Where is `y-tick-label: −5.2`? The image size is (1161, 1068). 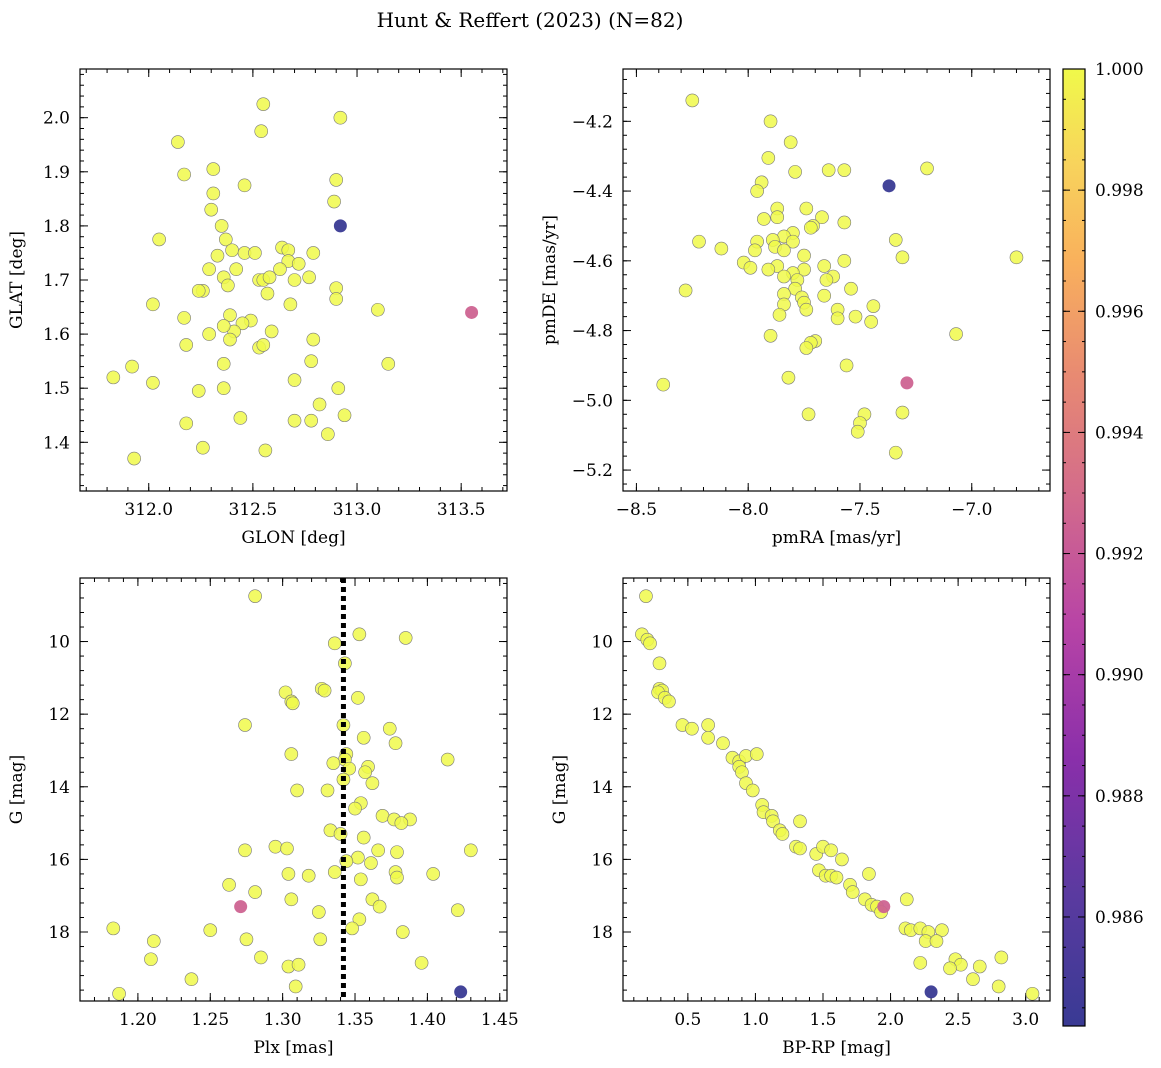 y-tick-label: −5.2 is located at coordinates (592, 471).